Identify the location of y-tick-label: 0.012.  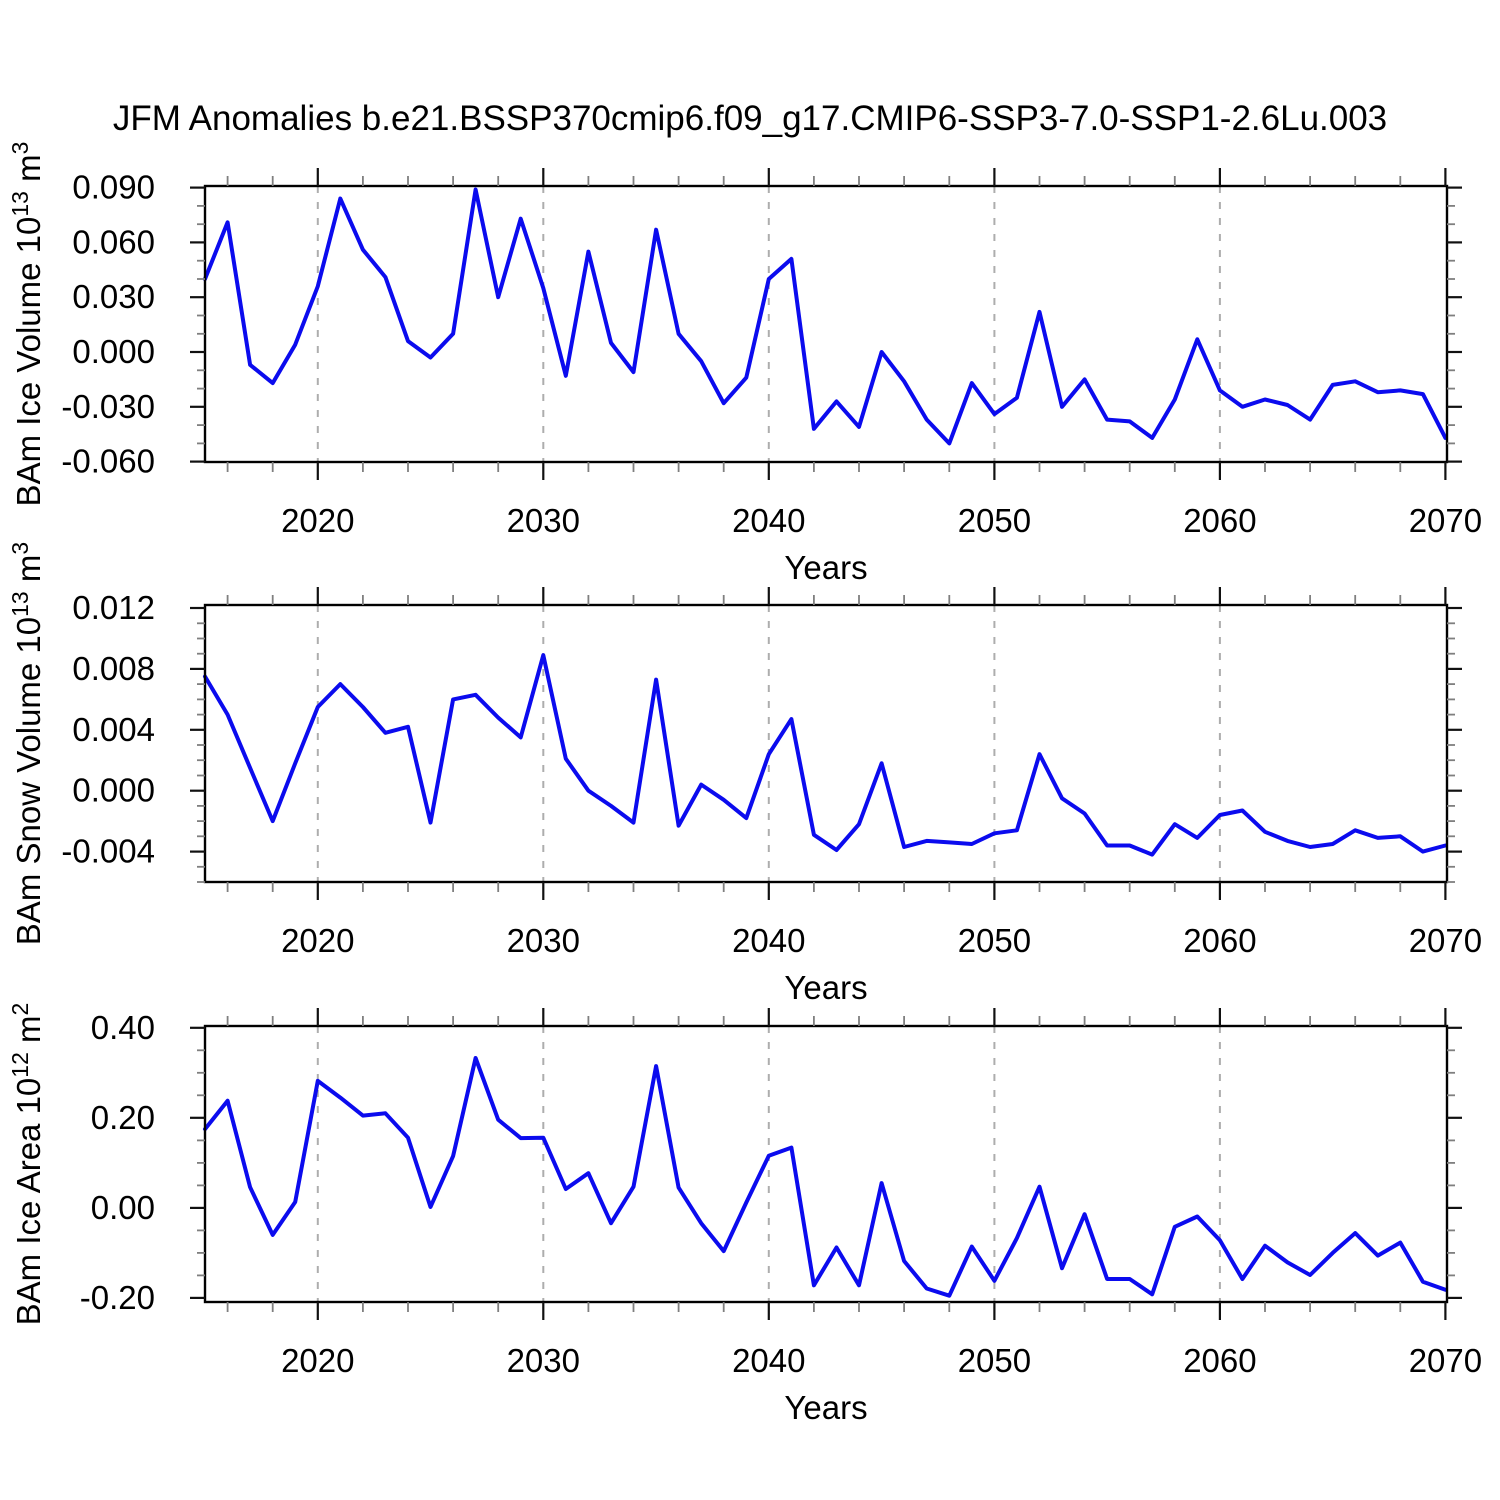
(113, 607).